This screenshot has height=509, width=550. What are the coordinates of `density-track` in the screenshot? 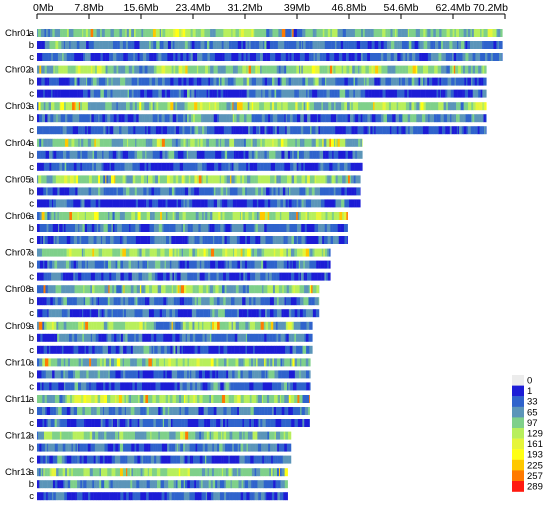 It's located at (184, 252).